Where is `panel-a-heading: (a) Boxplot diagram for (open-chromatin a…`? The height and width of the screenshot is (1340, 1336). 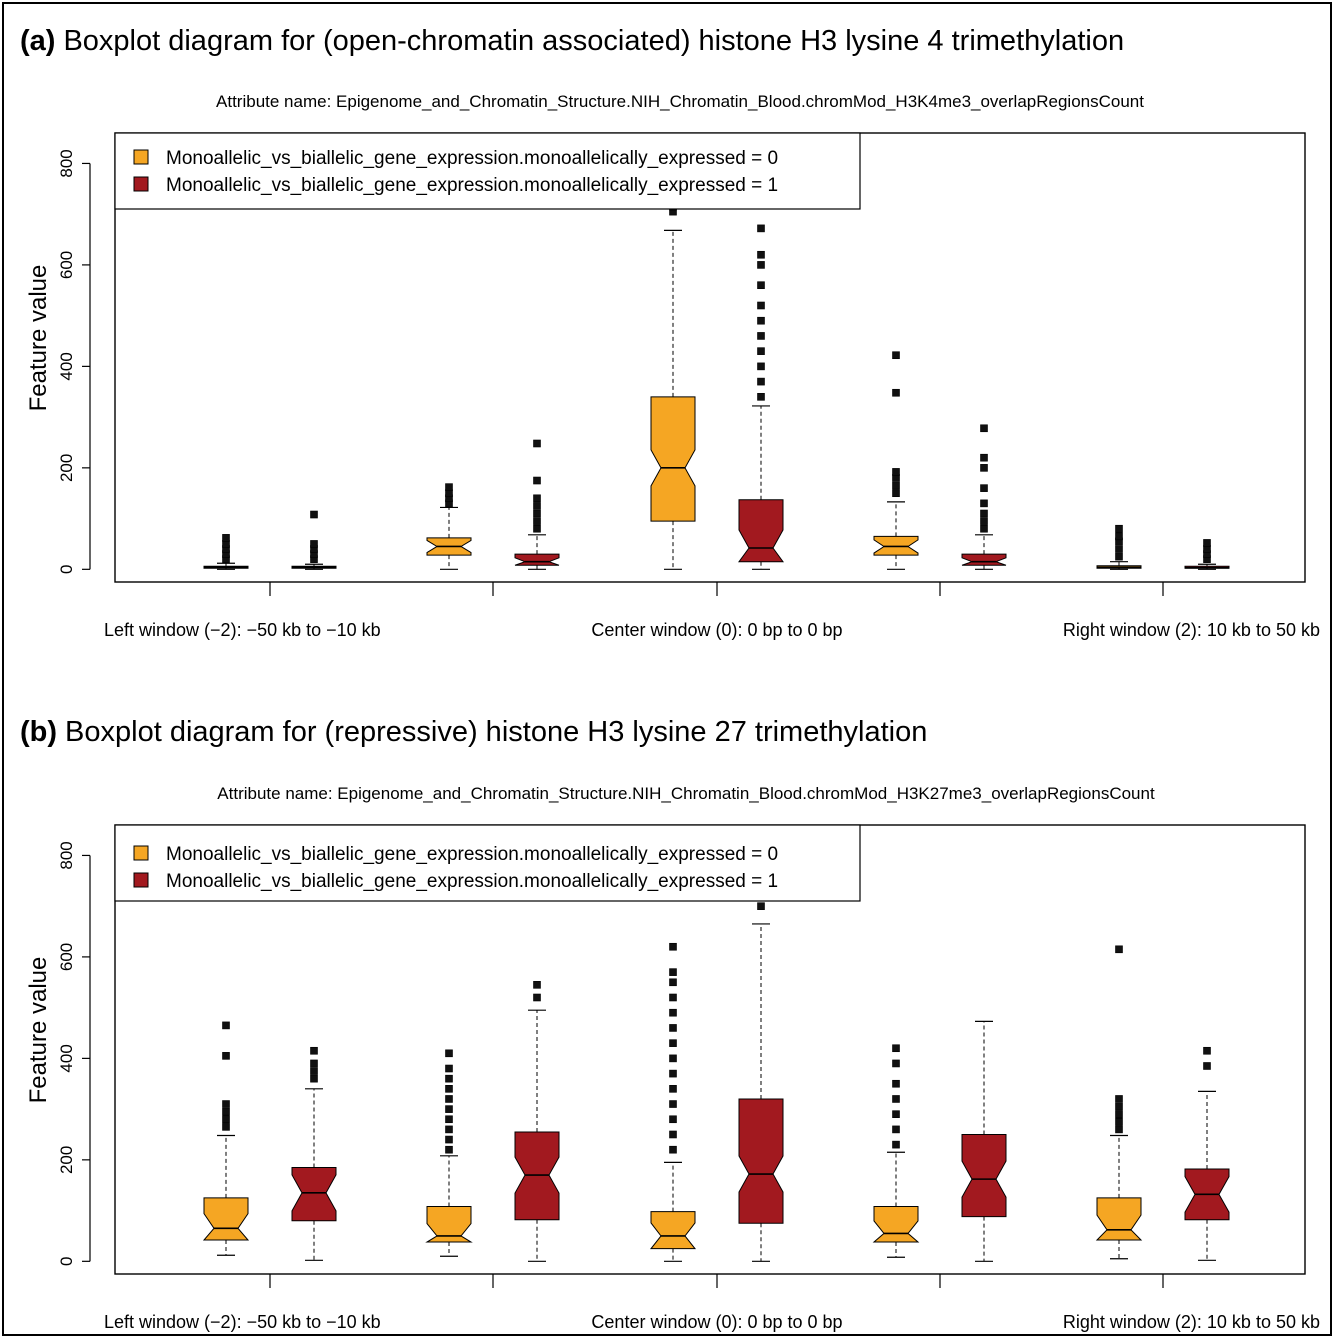
panel-a-heading: (a) Boxplot diagram for (open-chromatin a… is located at coordinates (572, 41).